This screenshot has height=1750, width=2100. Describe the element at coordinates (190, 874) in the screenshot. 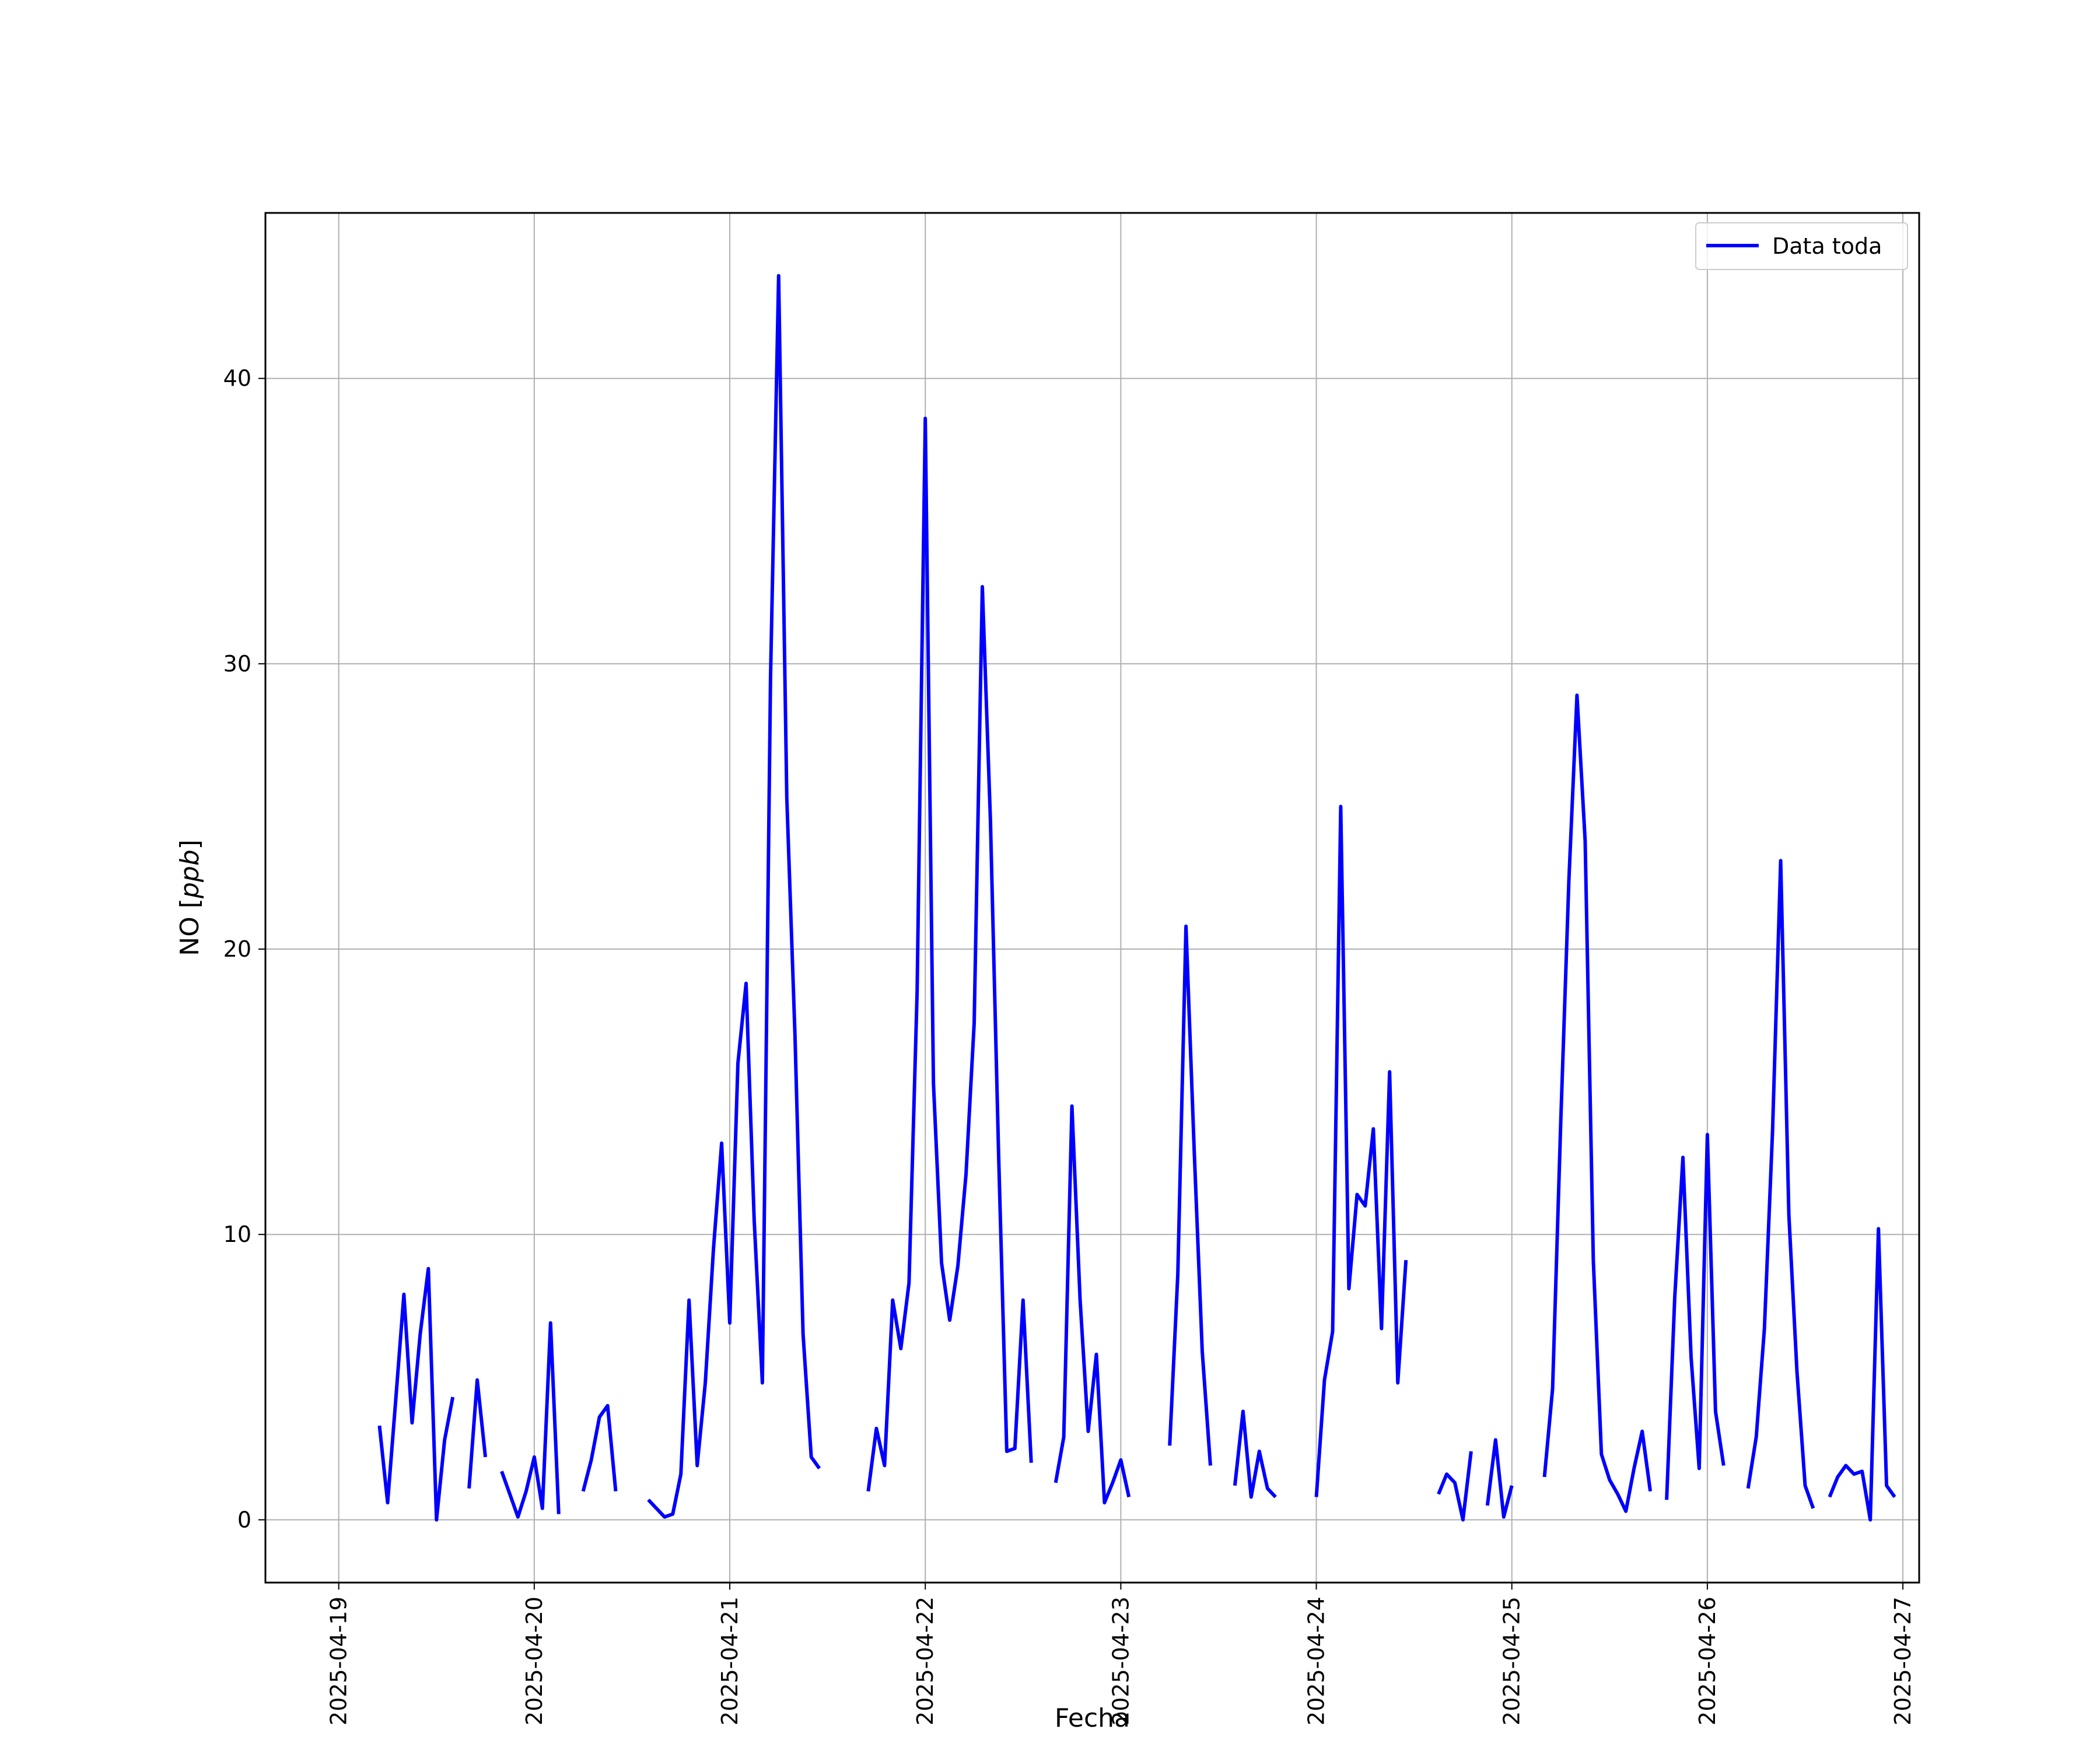

I see `y-axis-label-unit: ppb` at that location.